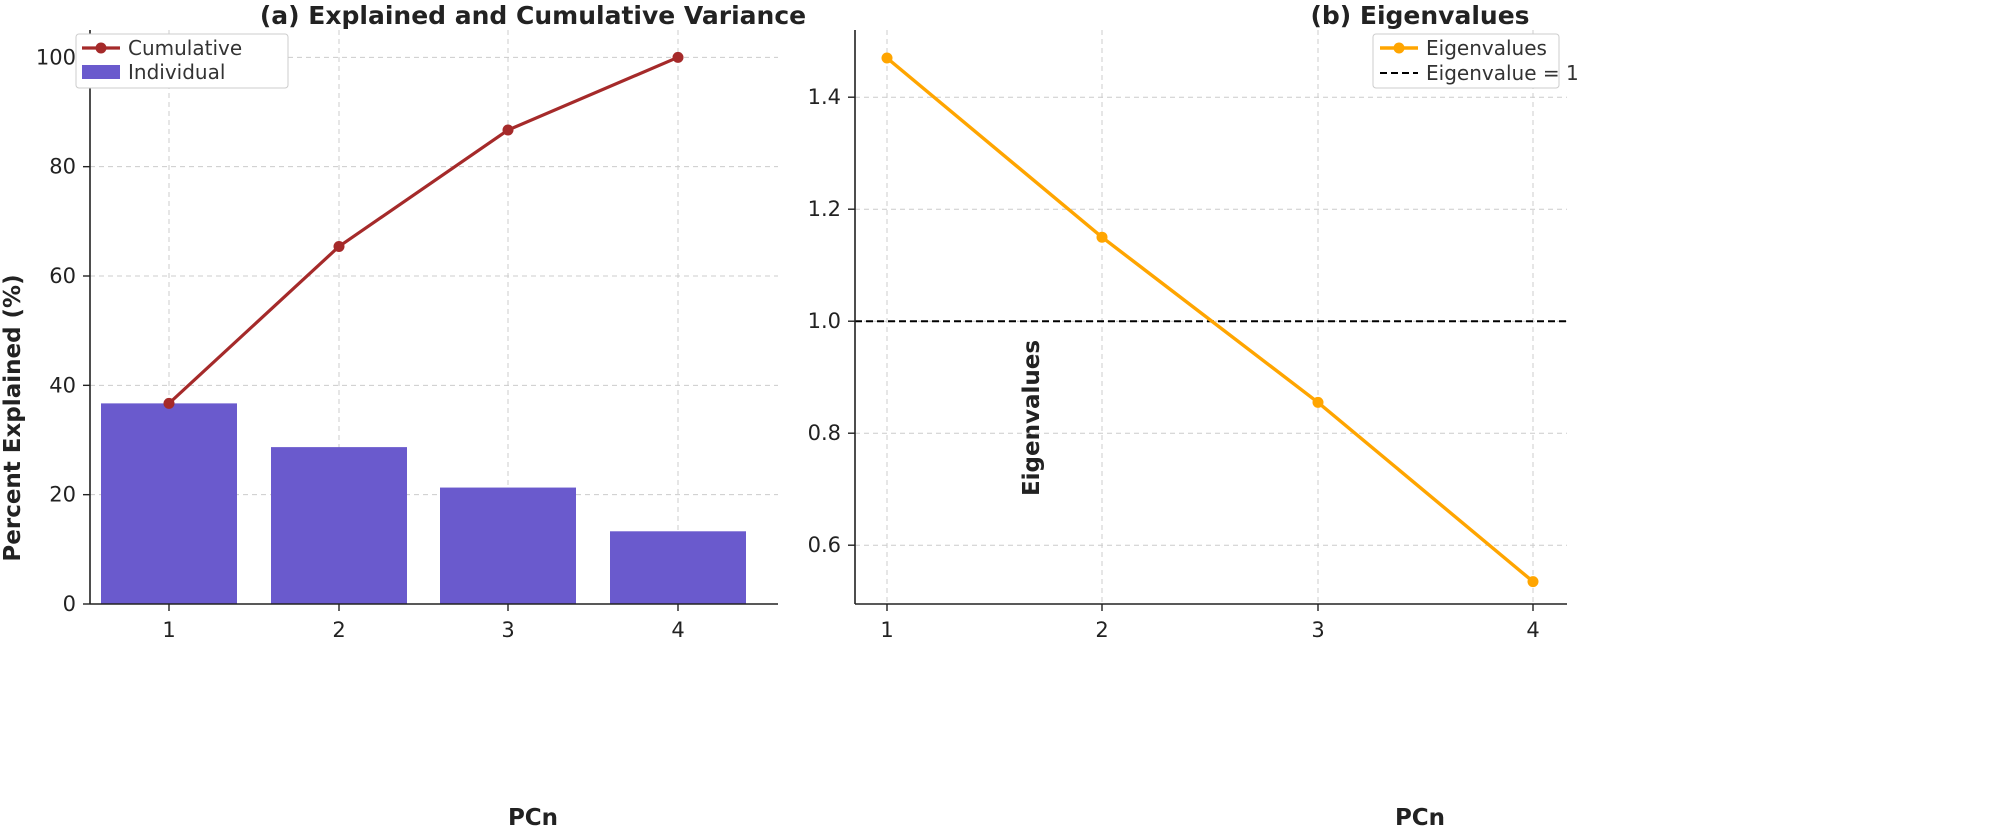  What do you see at coordinates (101, 72) in the screenshot?
I see `panel-a-legend-individual-swatch` at bounding box center [101, 72].